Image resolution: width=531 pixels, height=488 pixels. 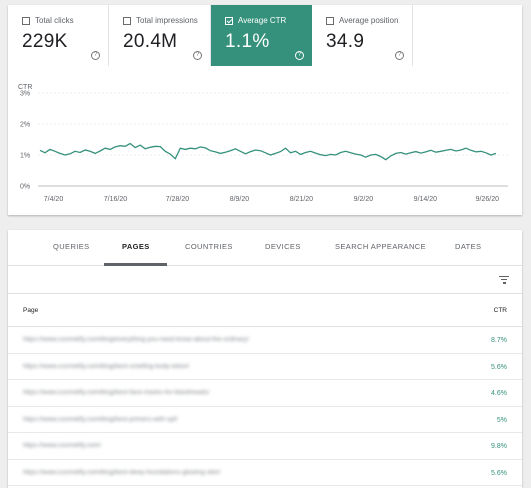 I want to click on ctr-value: 8.7%, so click(x=499, y=340).